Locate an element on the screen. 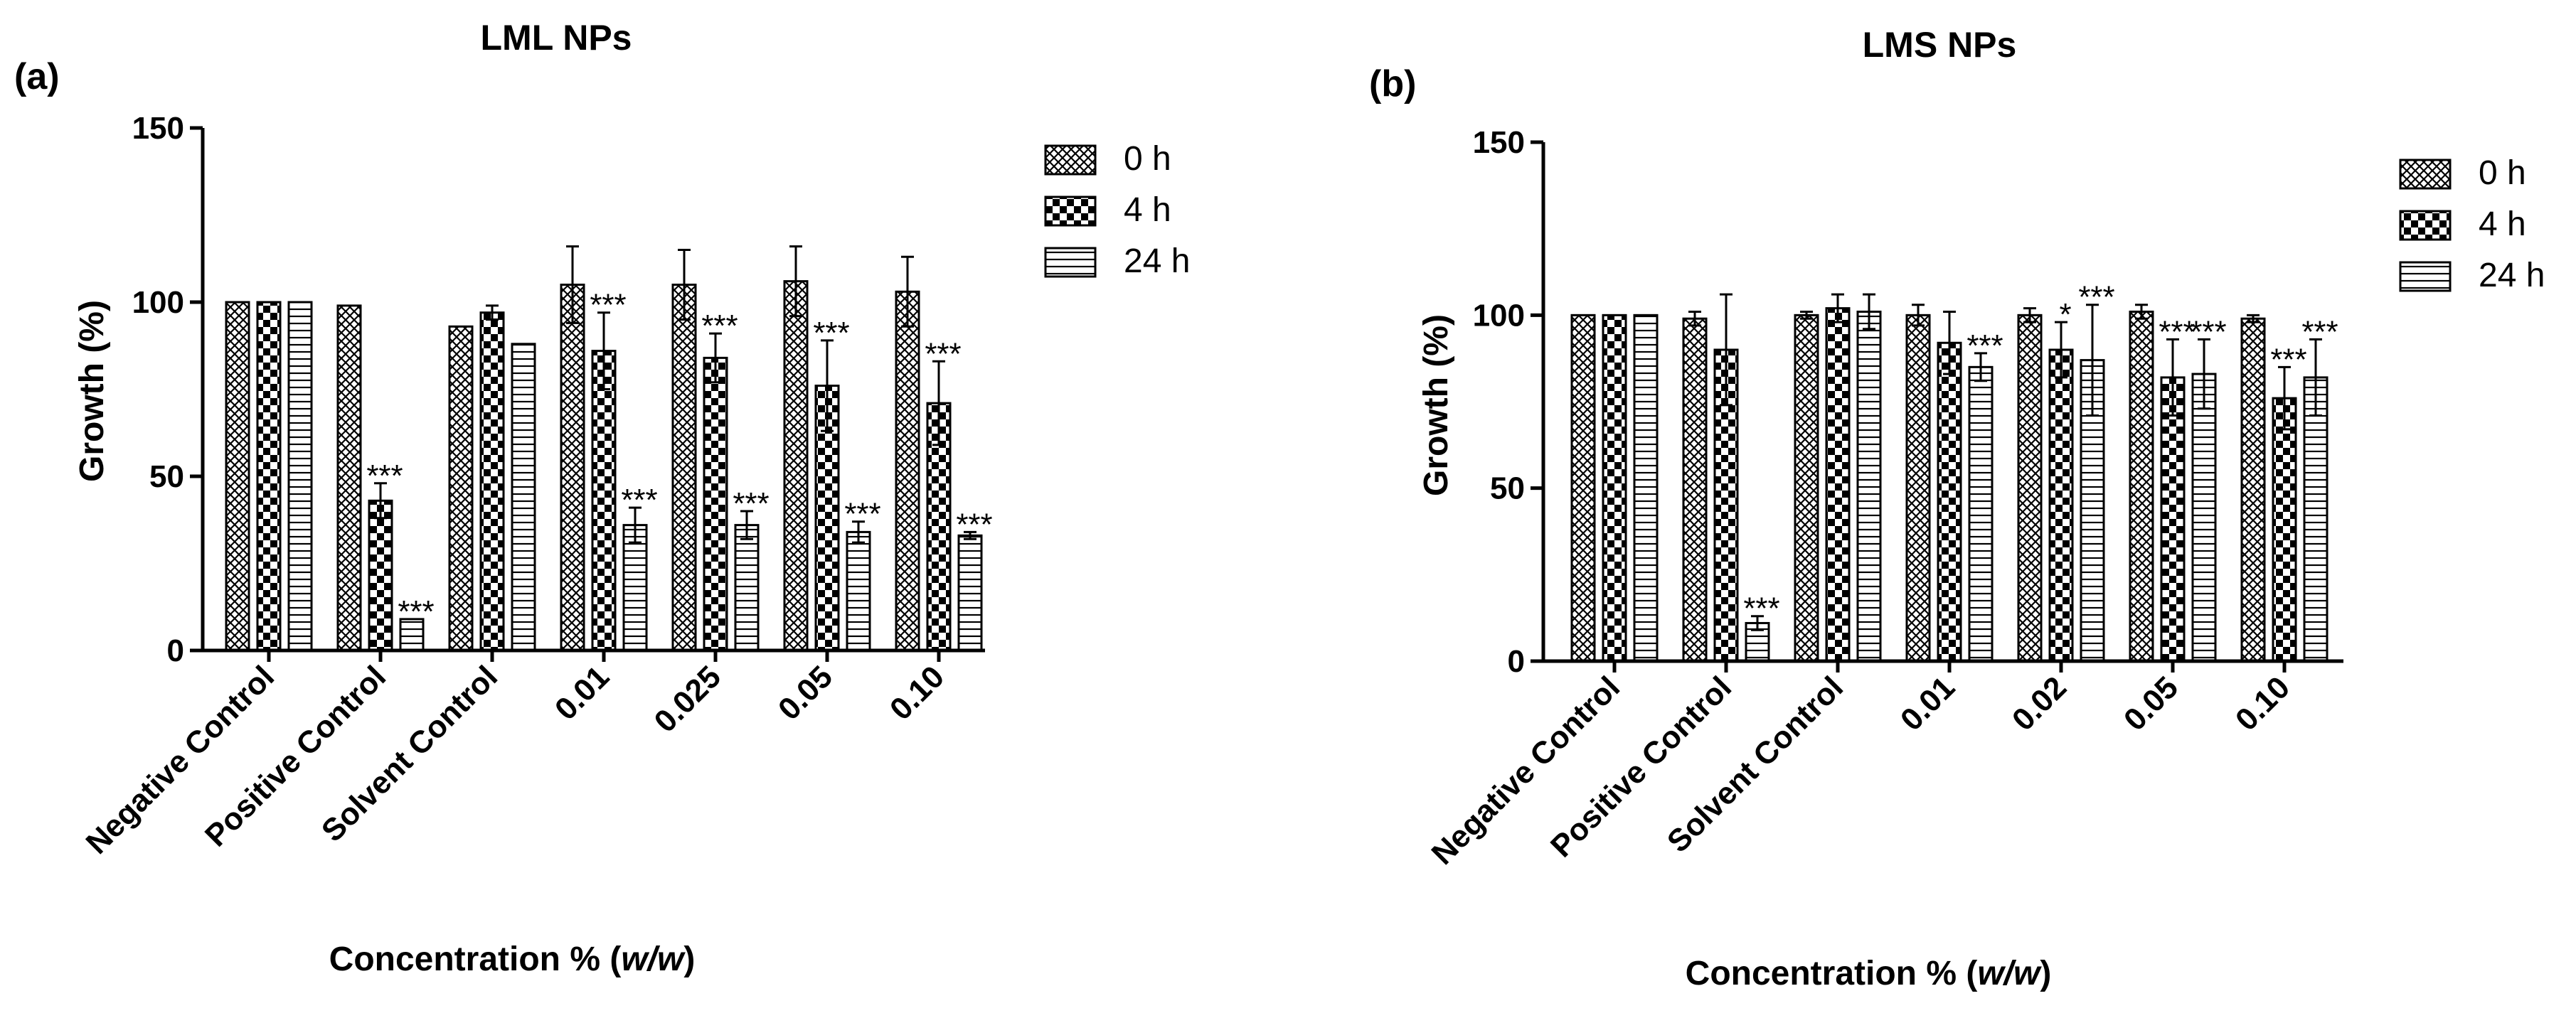 The image size is (2576, 1018). bar-marks: * ****************** *** is located at coordinates (1954, 471).